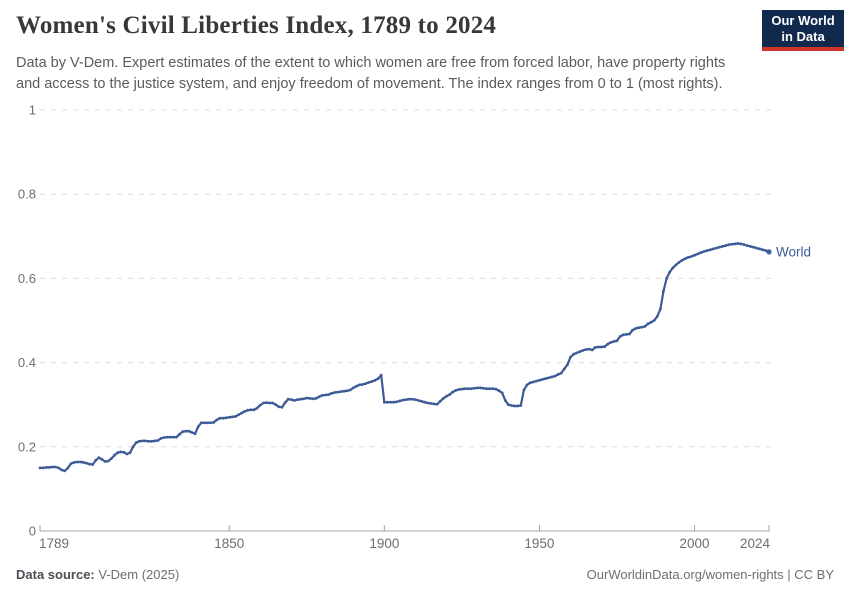  Describe the element at coordinates (710, 574) in the screenshot. I see `license-link: OurWorldinData.org/women-rights | CC BY` at that location.